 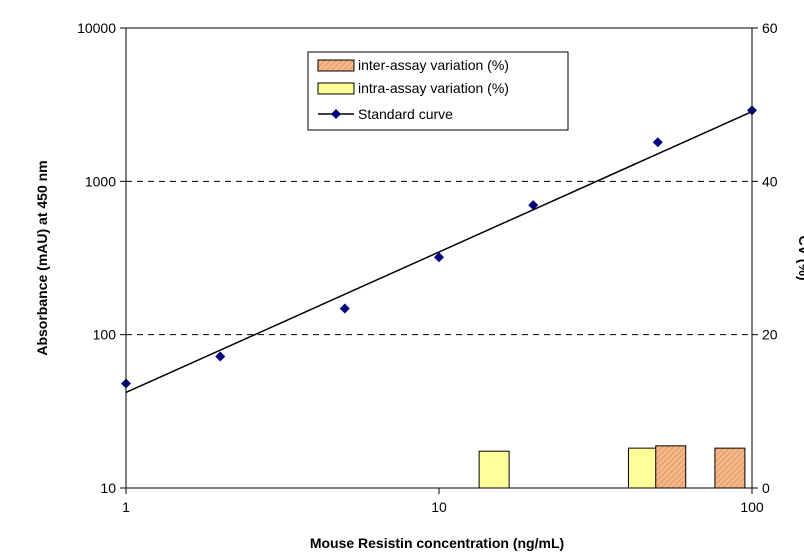 I want to click on x-axis-label: Mouse Resistin concentration (ng/mL), so click(x=437, y=543).